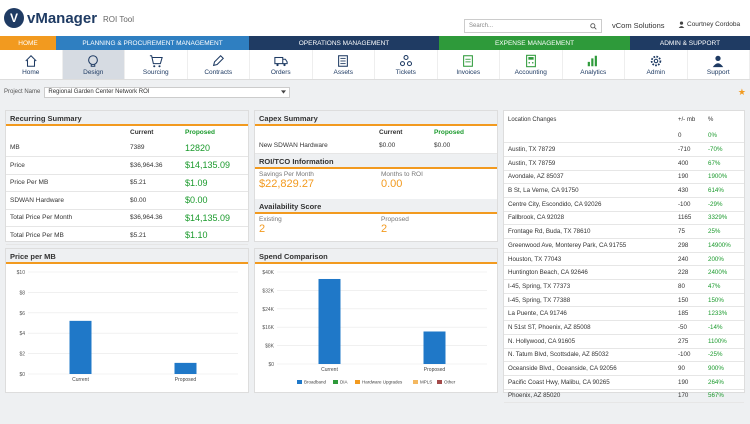 The image size is (750, 424). I want to click on location-name: Phoenix, AZ 85020, so click(589, 396).